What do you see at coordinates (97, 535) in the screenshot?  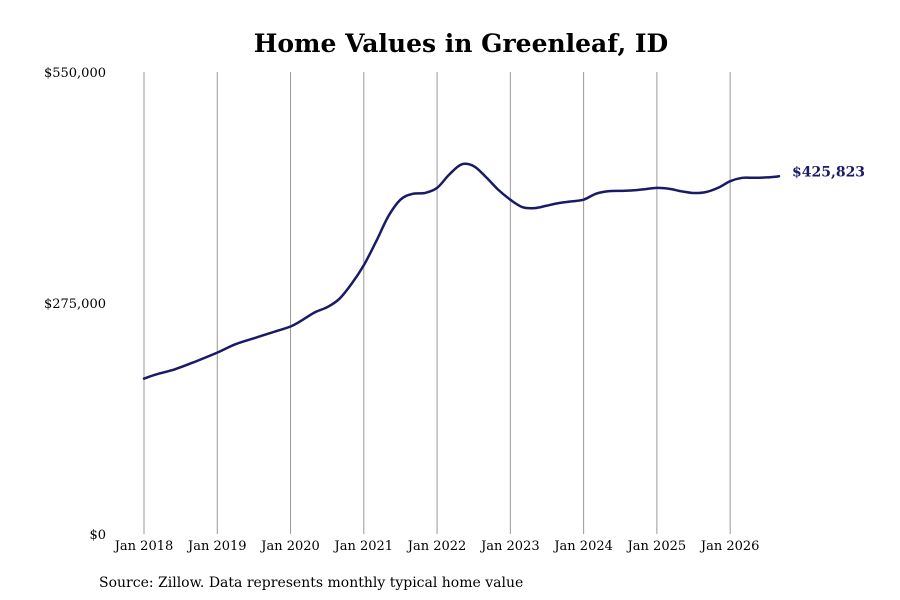 I see `y-tick-label: $0` at bounding box center [97, 535].